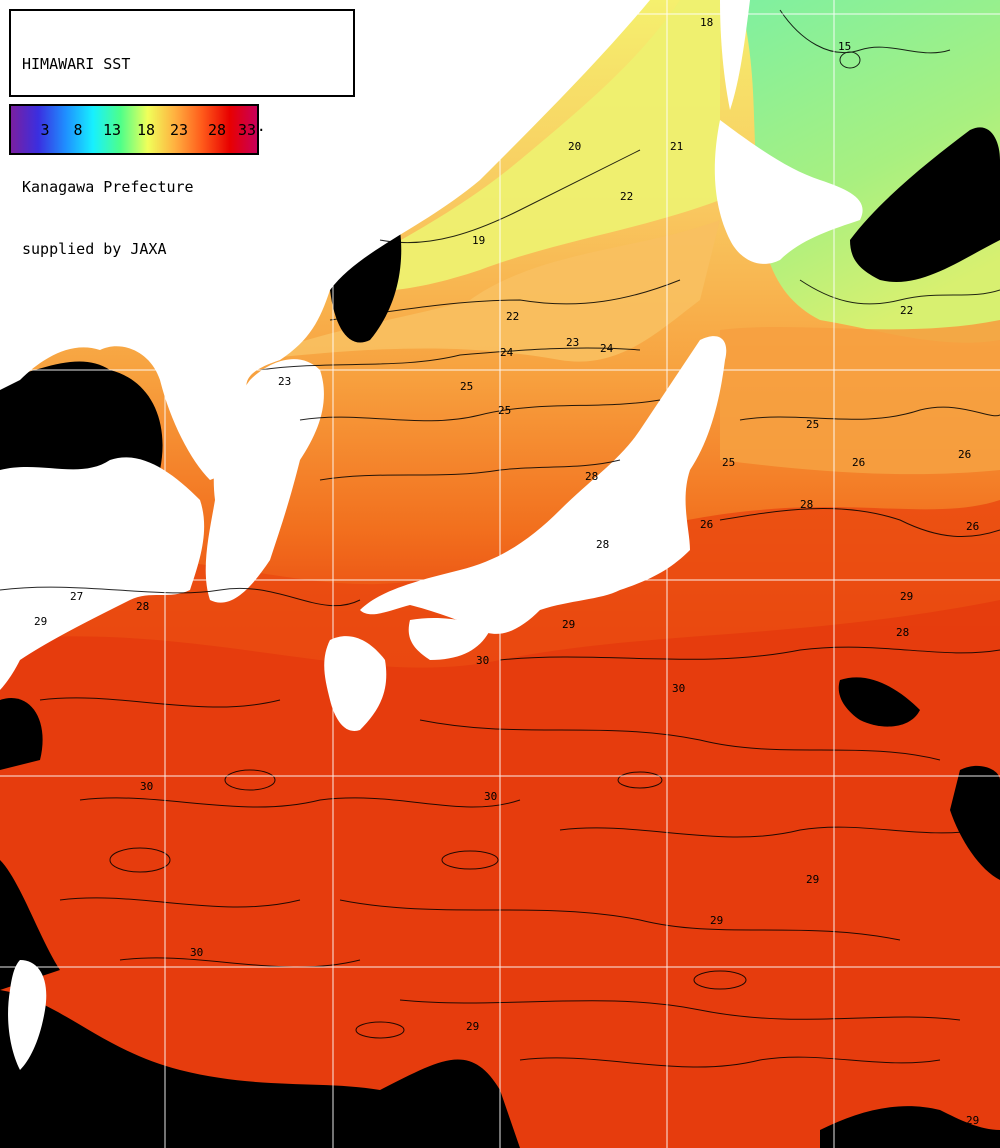 The height and width of the screenshot is (1148, 1000). What do you see at coordinates (187, 249) in the screenshot?
I see `map-credit: supplied by JAXA` at bounding box center [187, 249].